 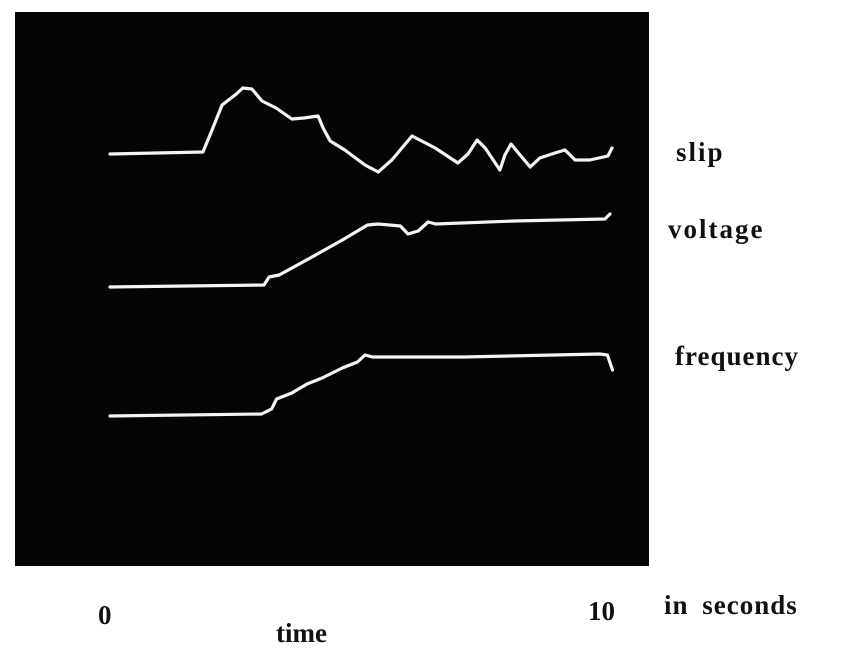 What do you see at coordinates (737, 356) in the screenshot?
I see `frequency-label: frequency` at bounding box center [737, 356].